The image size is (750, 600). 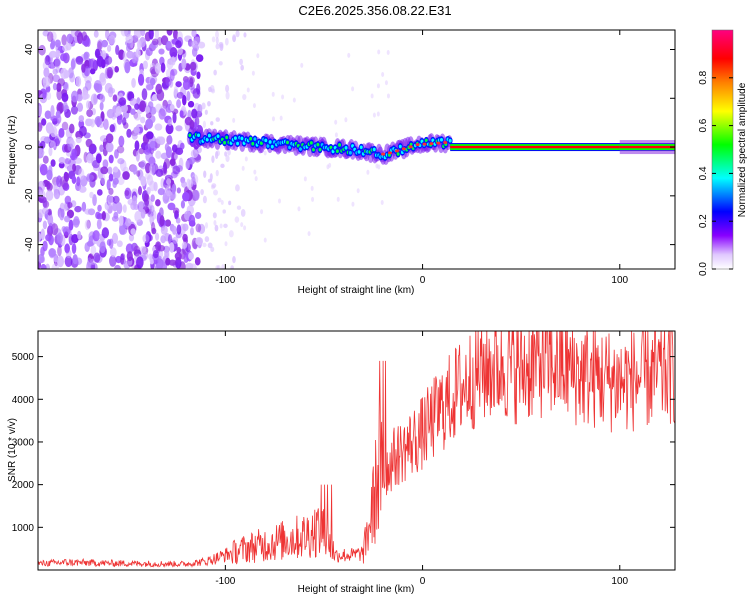 What do you see at coordinates (29, 244) in the screenshot?
I see `spectrogram-y-tick-label: -40` at bounding box center [29, 244].